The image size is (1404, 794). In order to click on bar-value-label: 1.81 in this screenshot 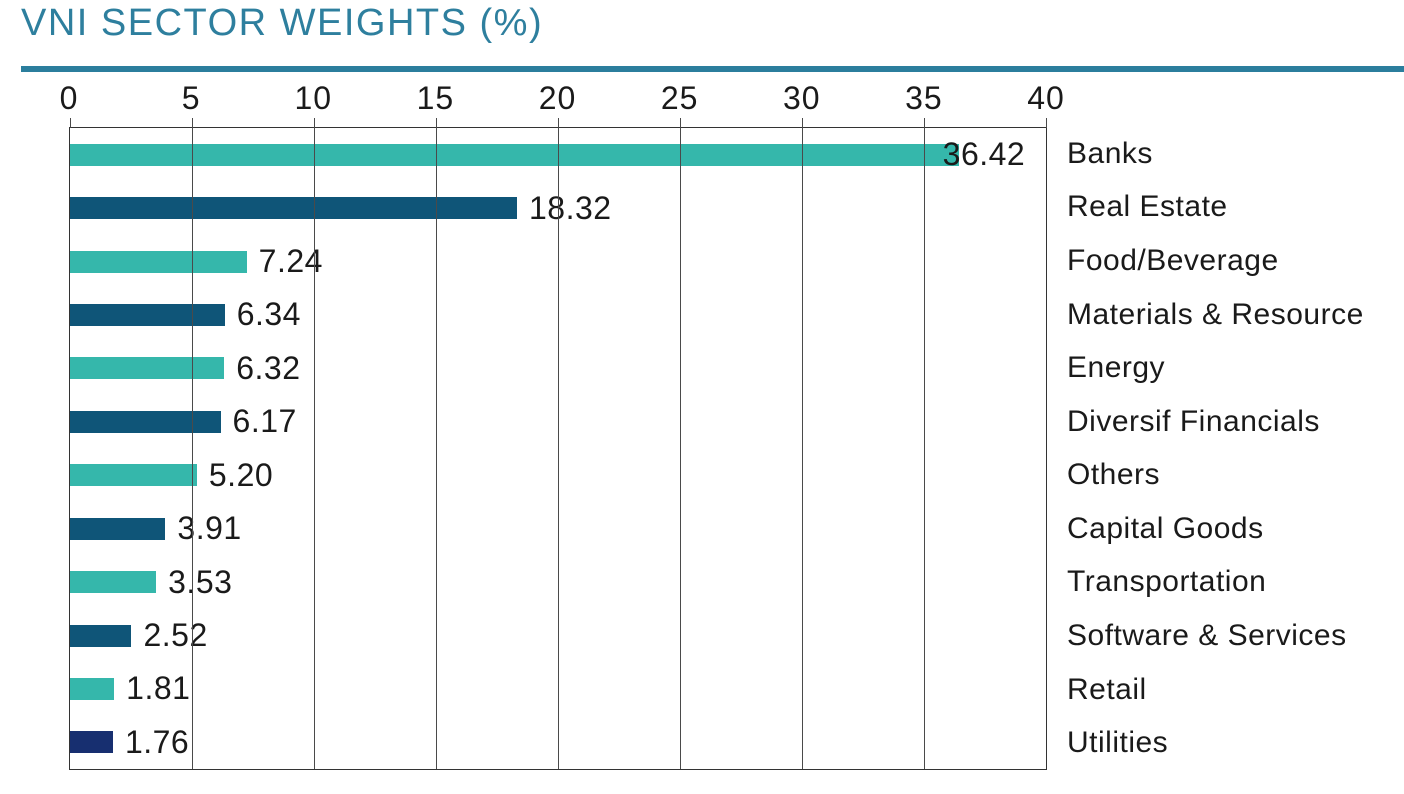, I will do `click(158, 688)`.